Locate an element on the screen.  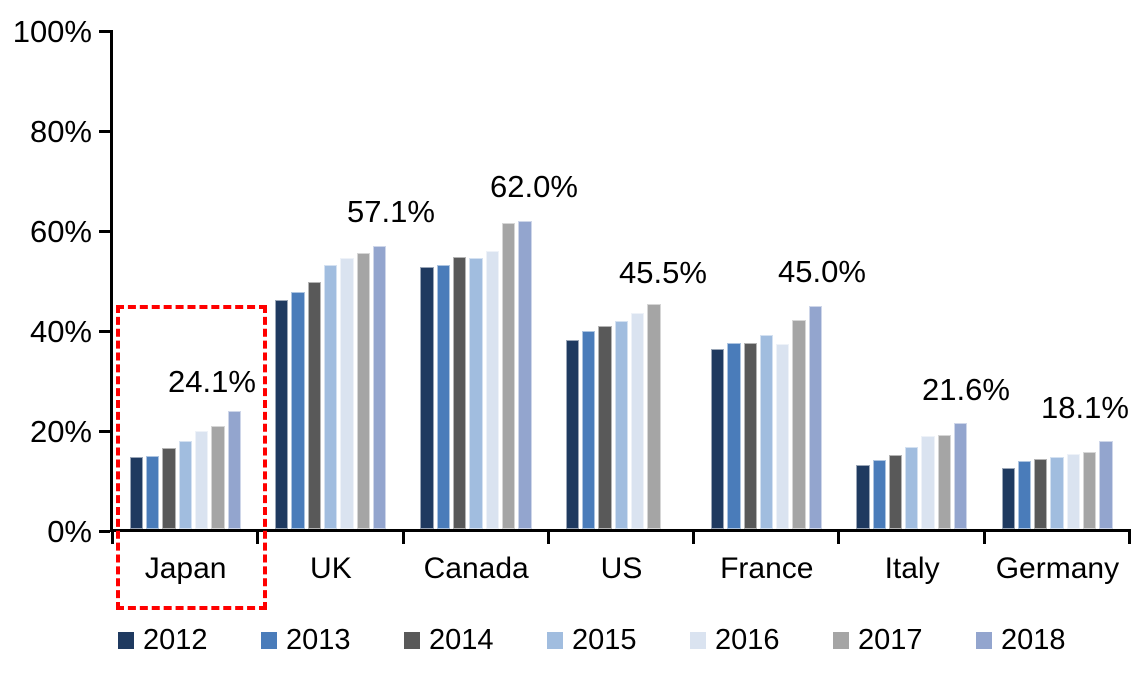
bar-canada-2014 is located at coordinates (460, 393).